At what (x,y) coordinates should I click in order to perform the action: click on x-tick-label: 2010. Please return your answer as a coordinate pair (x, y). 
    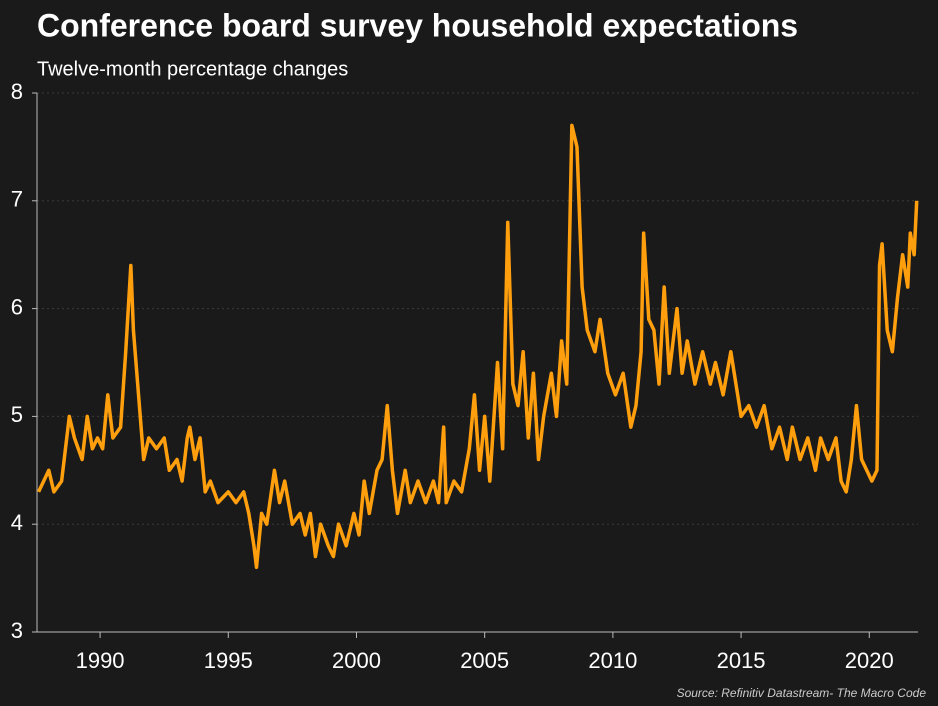
    Looking at the image, I should click on (612, 660).